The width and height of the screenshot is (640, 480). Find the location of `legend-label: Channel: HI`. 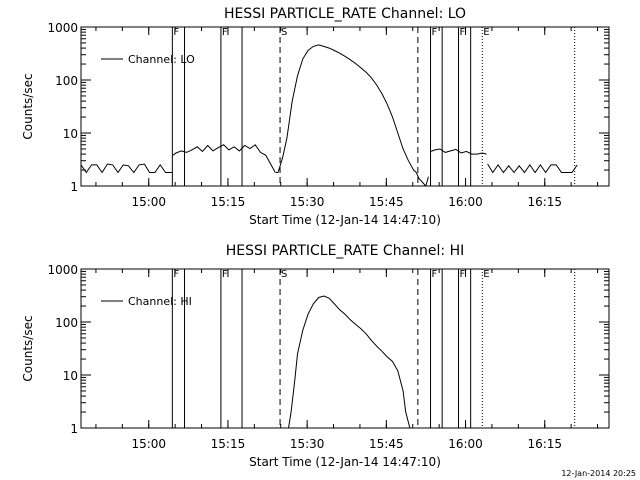

legend-label: Channel: HI is located at coordinates (160, 301).